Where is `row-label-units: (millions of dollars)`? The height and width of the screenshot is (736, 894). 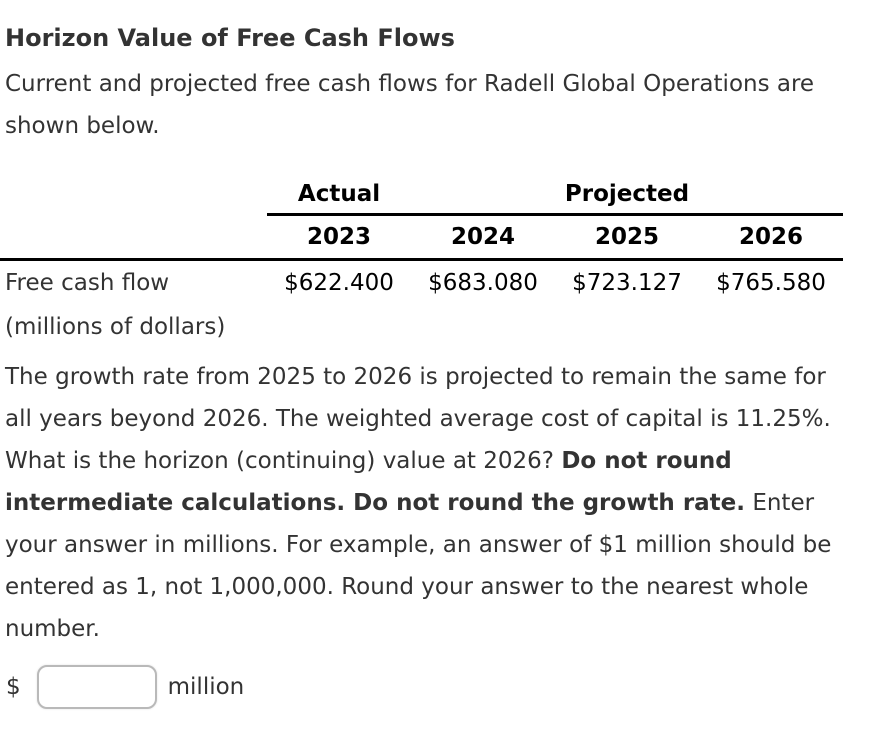
row-label-units: (millions of dollars) is located at coordinates (115, 327).